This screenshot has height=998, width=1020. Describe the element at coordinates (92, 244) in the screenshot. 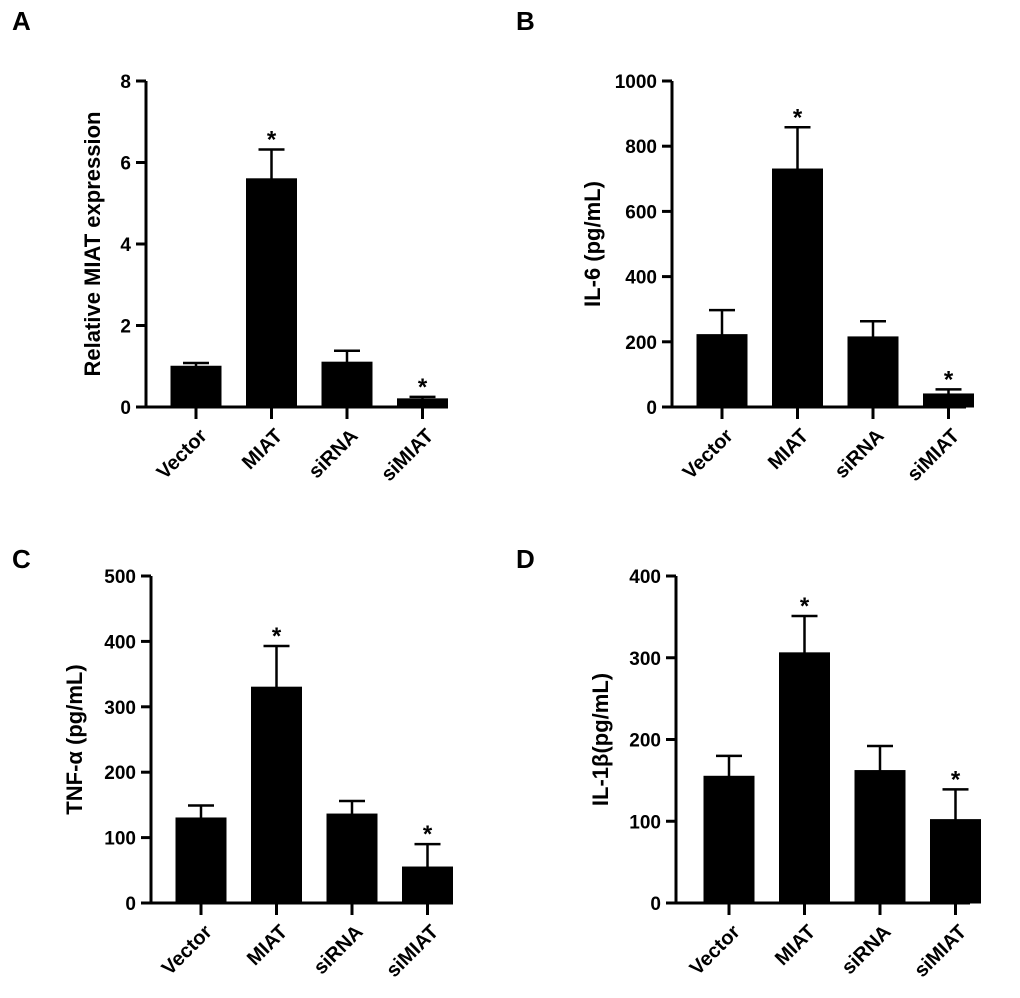

I see `y-axis-title: Relative MIAT expression` at that location.